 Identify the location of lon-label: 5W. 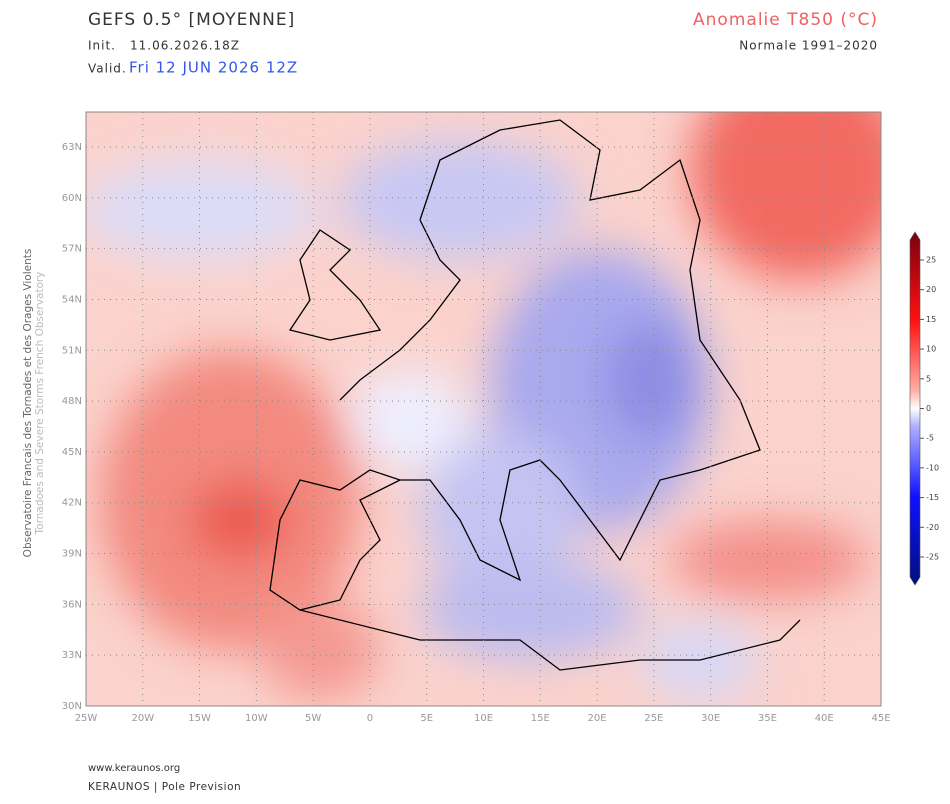
(313, 718).